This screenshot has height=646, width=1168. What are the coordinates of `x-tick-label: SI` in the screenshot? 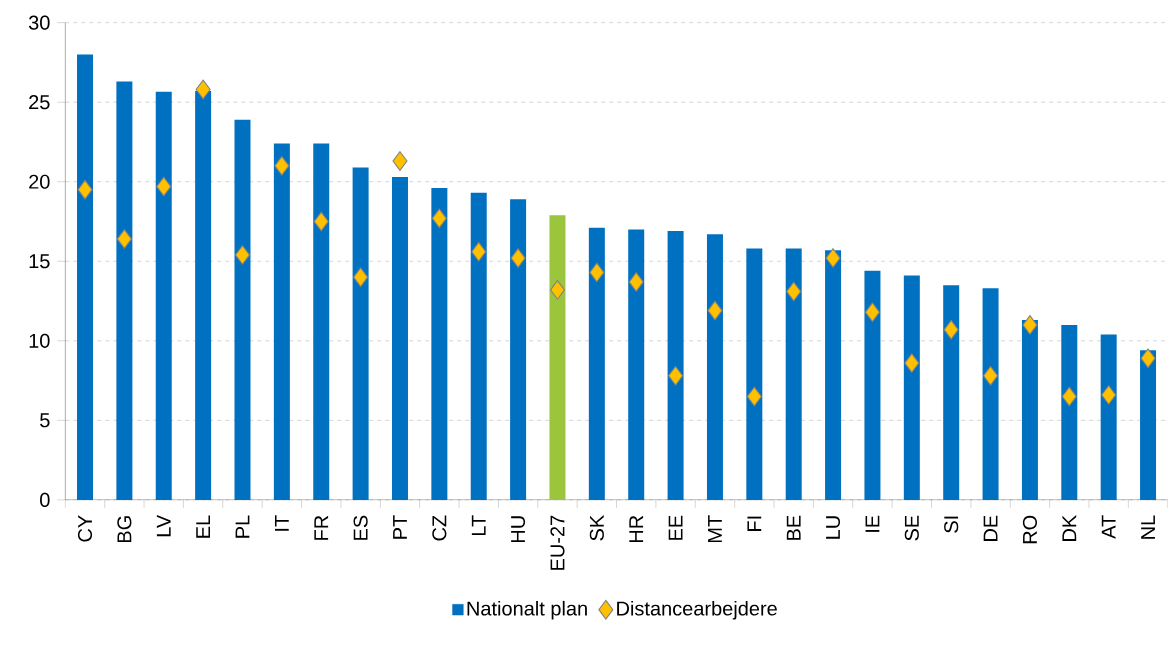 It's located at (951, 524).